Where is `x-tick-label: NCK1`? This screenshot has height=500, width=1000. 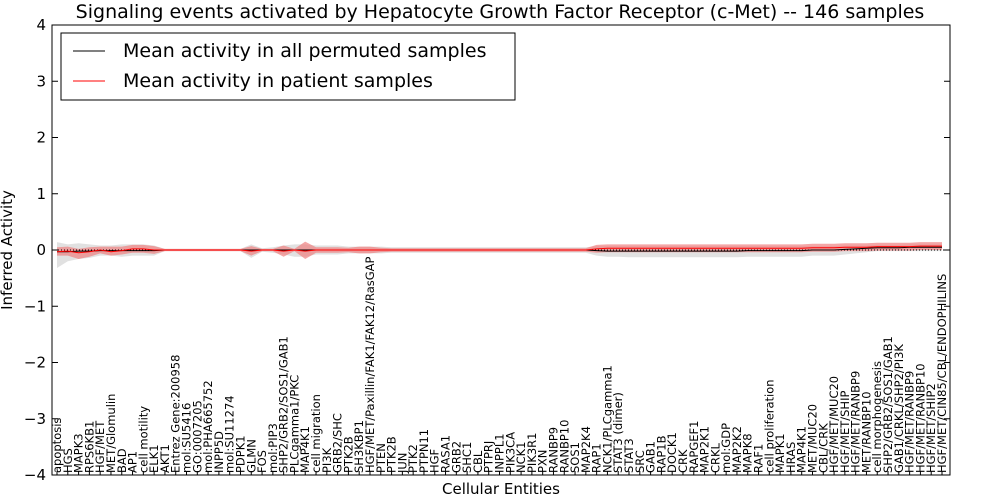
x-tick-label: NCK1 is located at coordinates (521, 458).